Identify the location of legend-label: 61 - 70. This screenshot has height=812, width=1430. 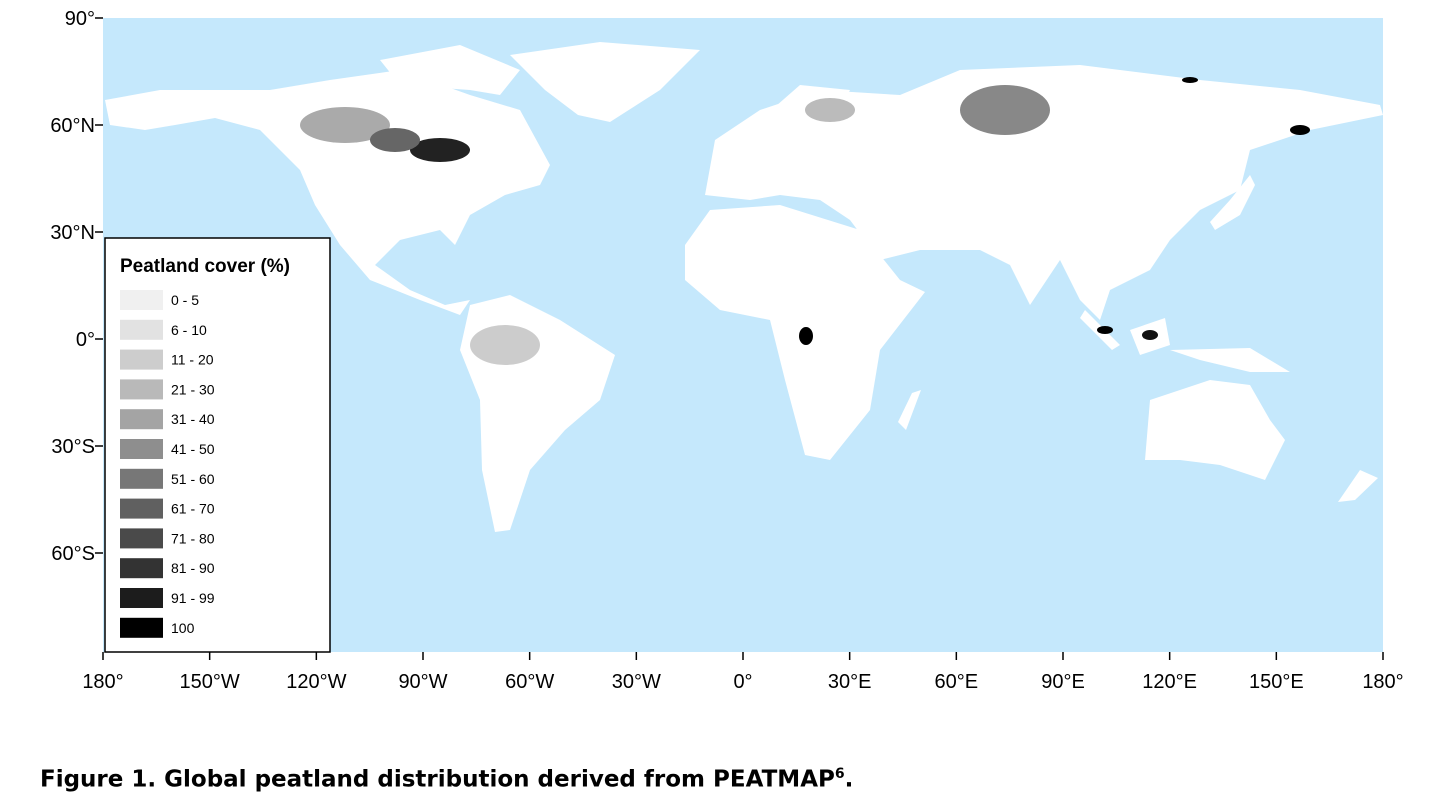
(193, 509).